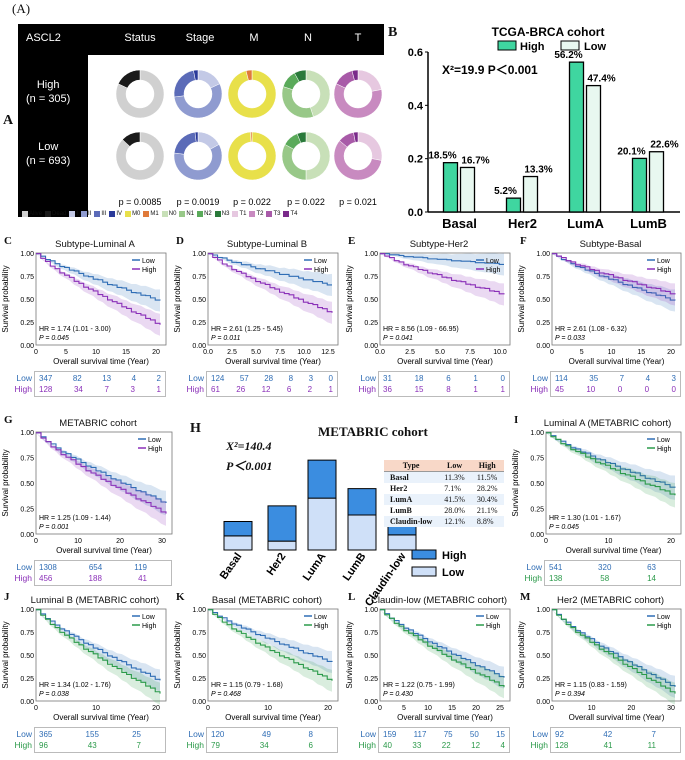 The width and height of the screenshot is (685, 760). Describe the element at coordinates (390, 734) in the screenshot. I see `risk-value: 159` at that location.